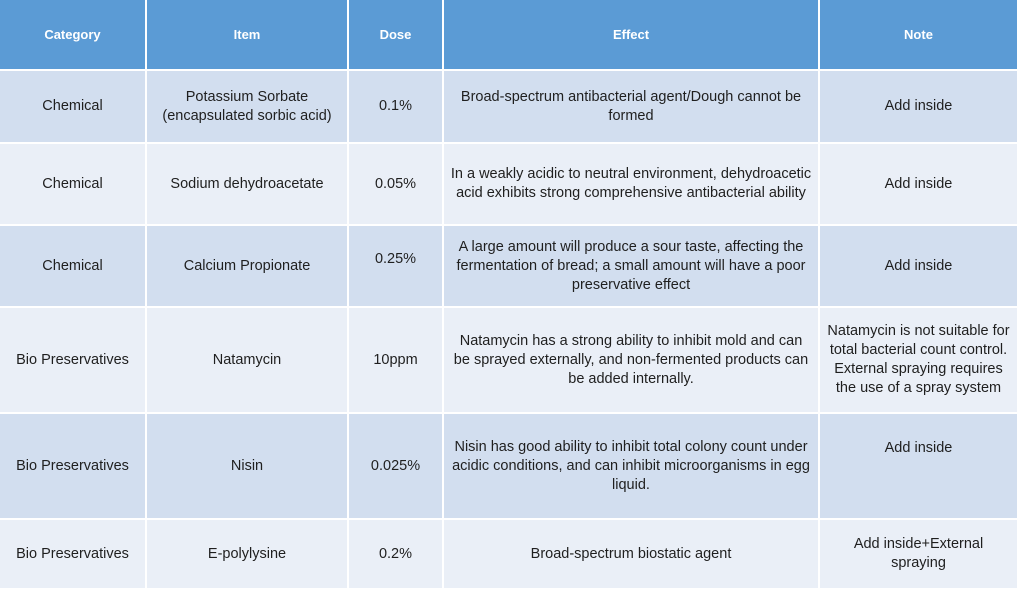 The image size is (1017, 590). Describe the element at coordinates (247, 554) in the screenshot. I see `cell-item: E-polylysine` at that location.